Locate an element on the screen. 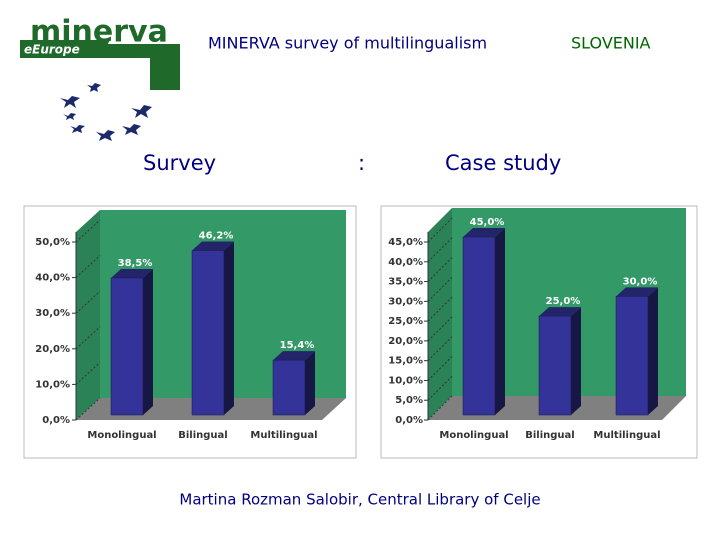 This screenshot has height=540, width=720. logo-text: minerva is located at coordinates (99, 32).